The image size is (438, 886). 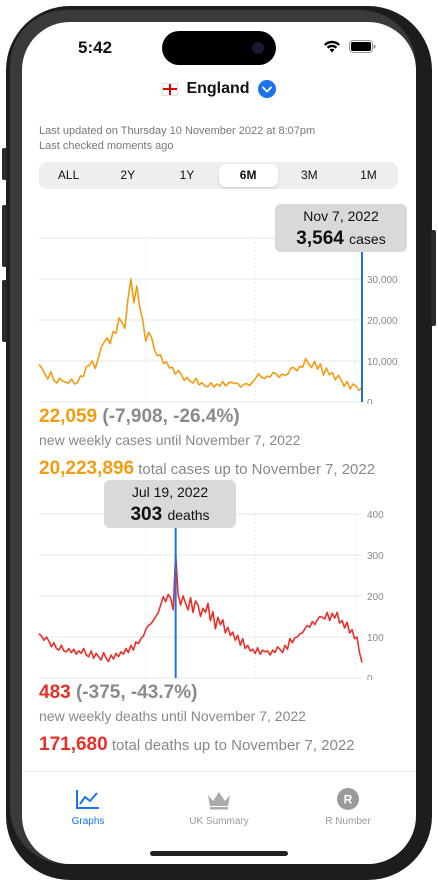 I want to click on cases-weekly-value: 22,059, so click(x=68, y=416).